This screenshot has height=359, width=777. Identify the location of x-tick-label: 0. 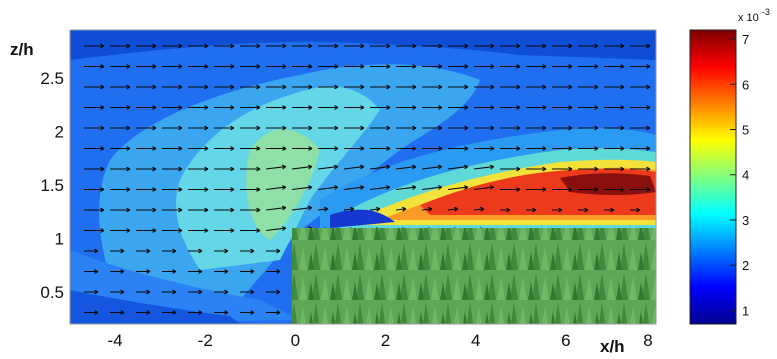
(295, 340).